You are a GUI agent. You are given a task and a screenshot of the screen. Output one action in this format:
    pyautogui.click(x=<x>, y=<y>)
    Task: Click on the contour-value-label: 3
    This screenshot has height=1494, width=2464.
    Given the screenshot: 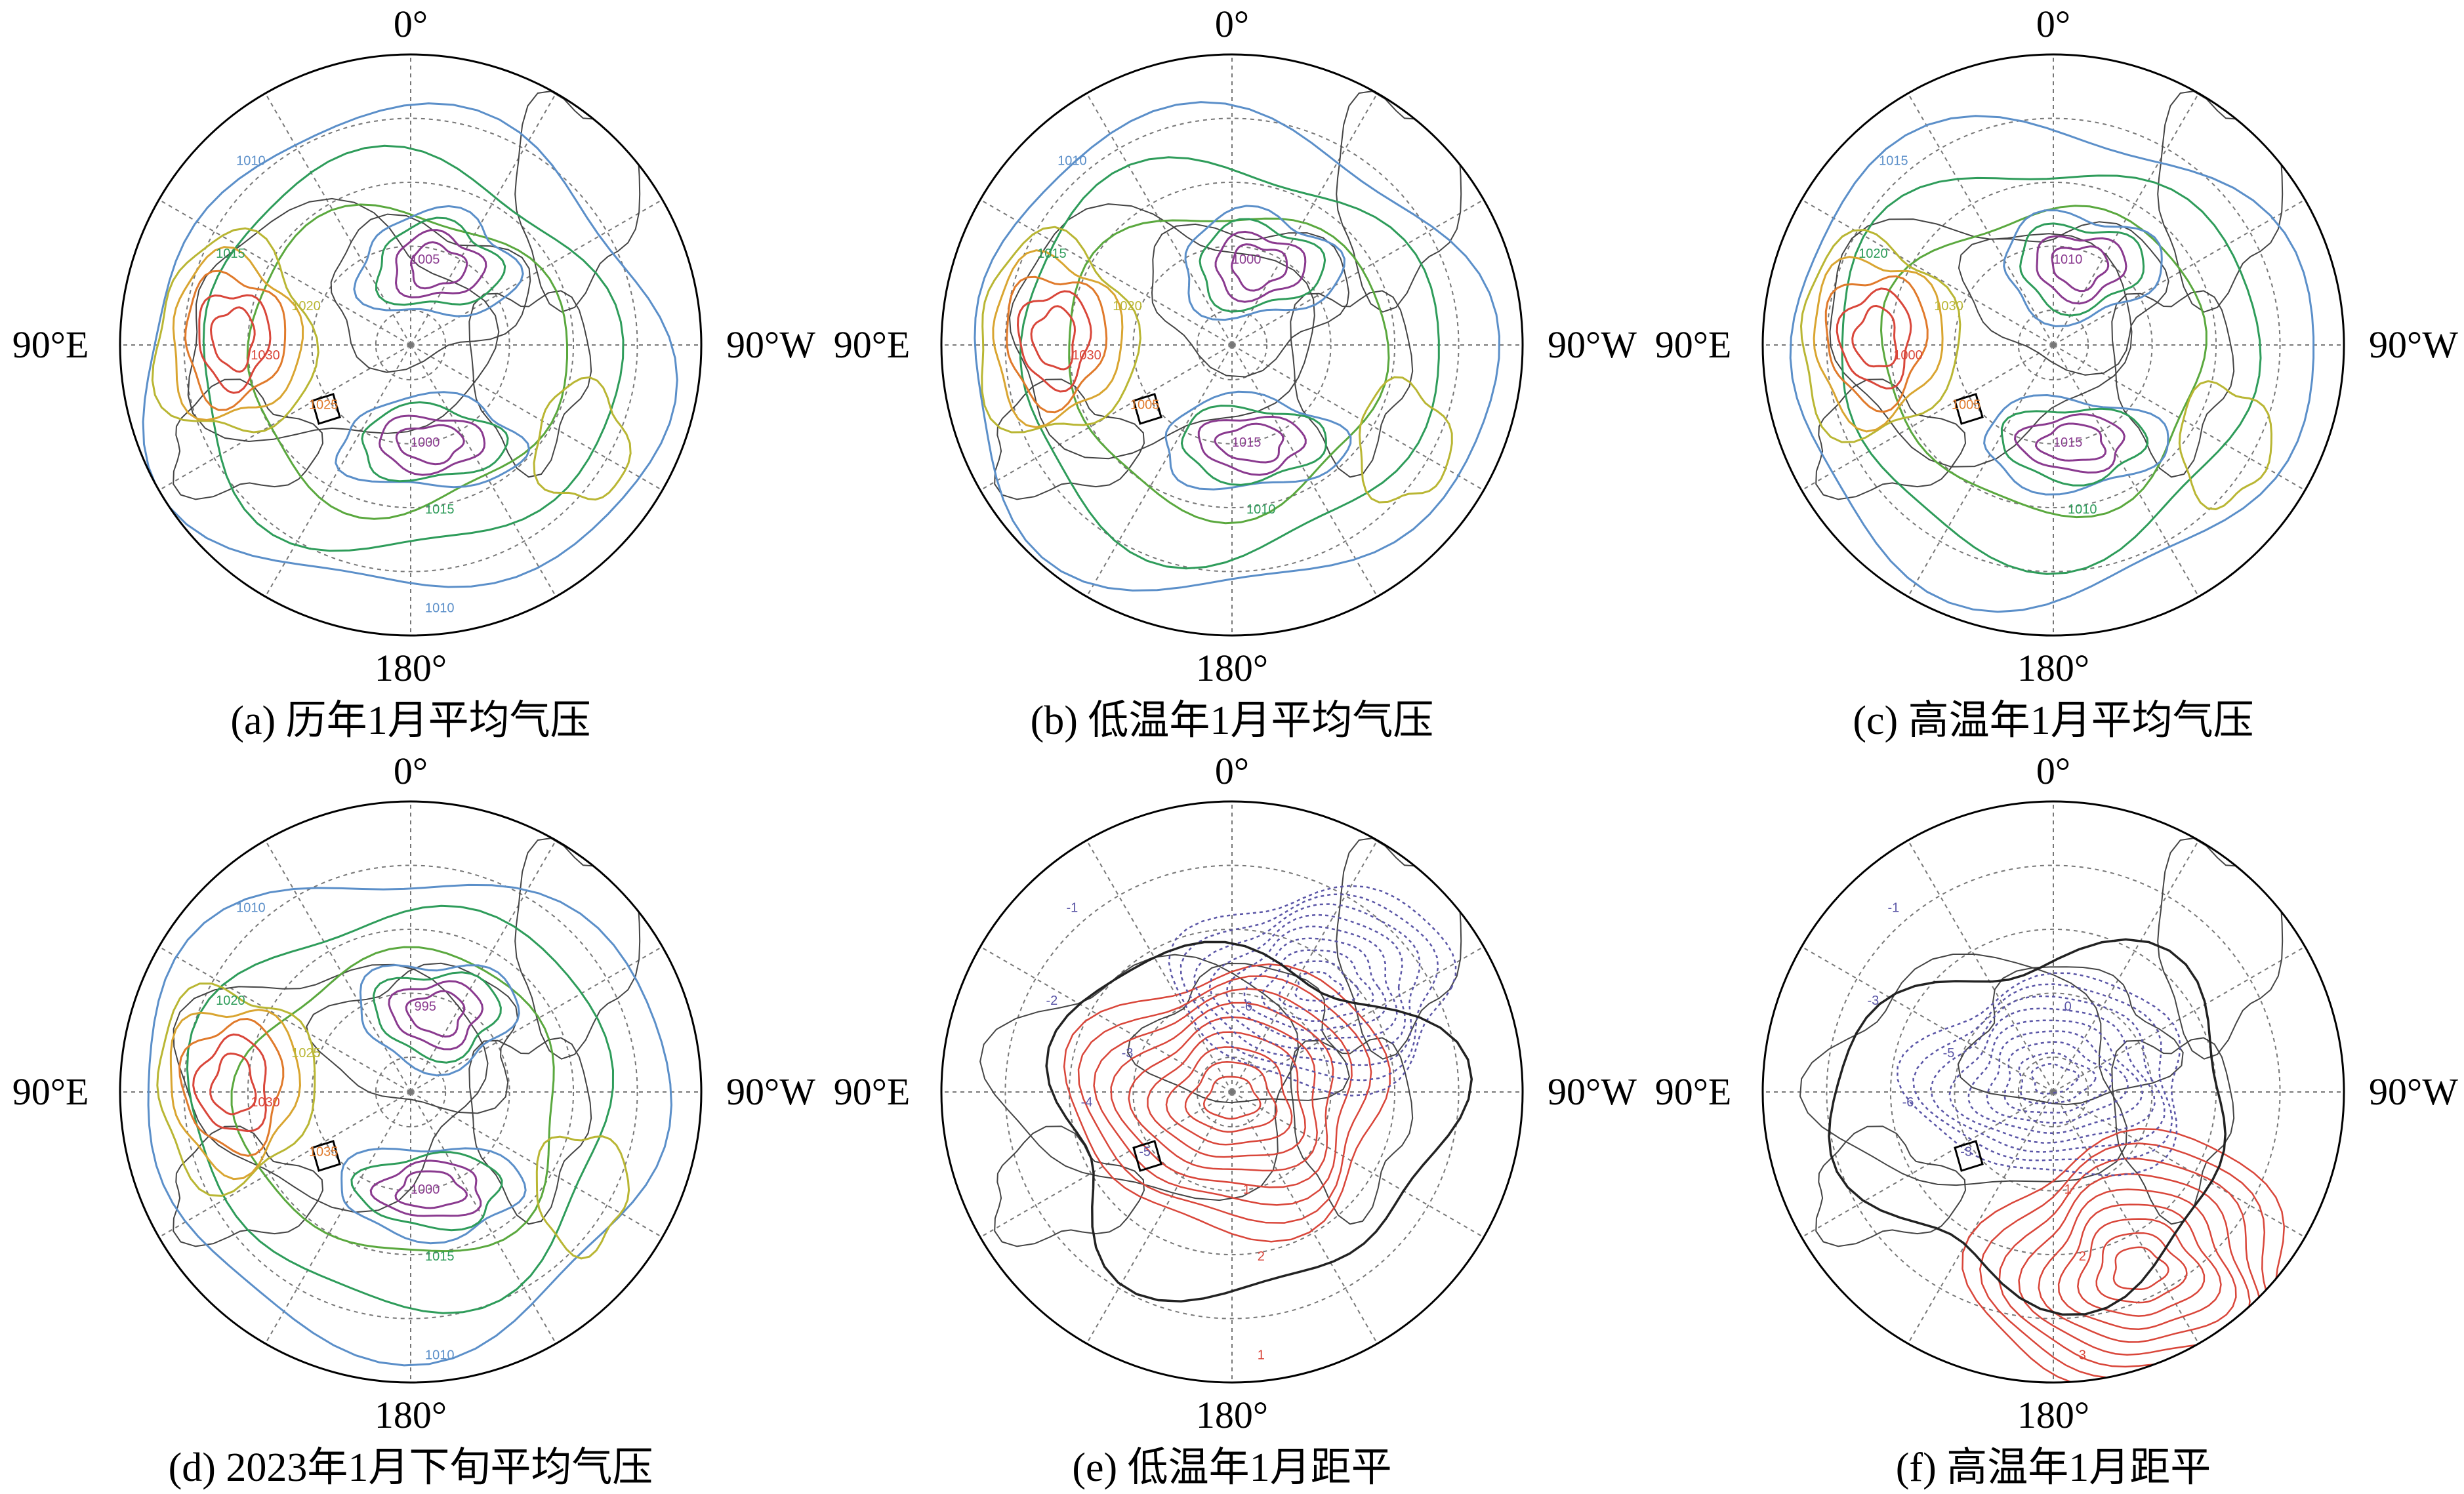 What is the action you would take?
    pyautogui.click(x=2082, y=1355)
    